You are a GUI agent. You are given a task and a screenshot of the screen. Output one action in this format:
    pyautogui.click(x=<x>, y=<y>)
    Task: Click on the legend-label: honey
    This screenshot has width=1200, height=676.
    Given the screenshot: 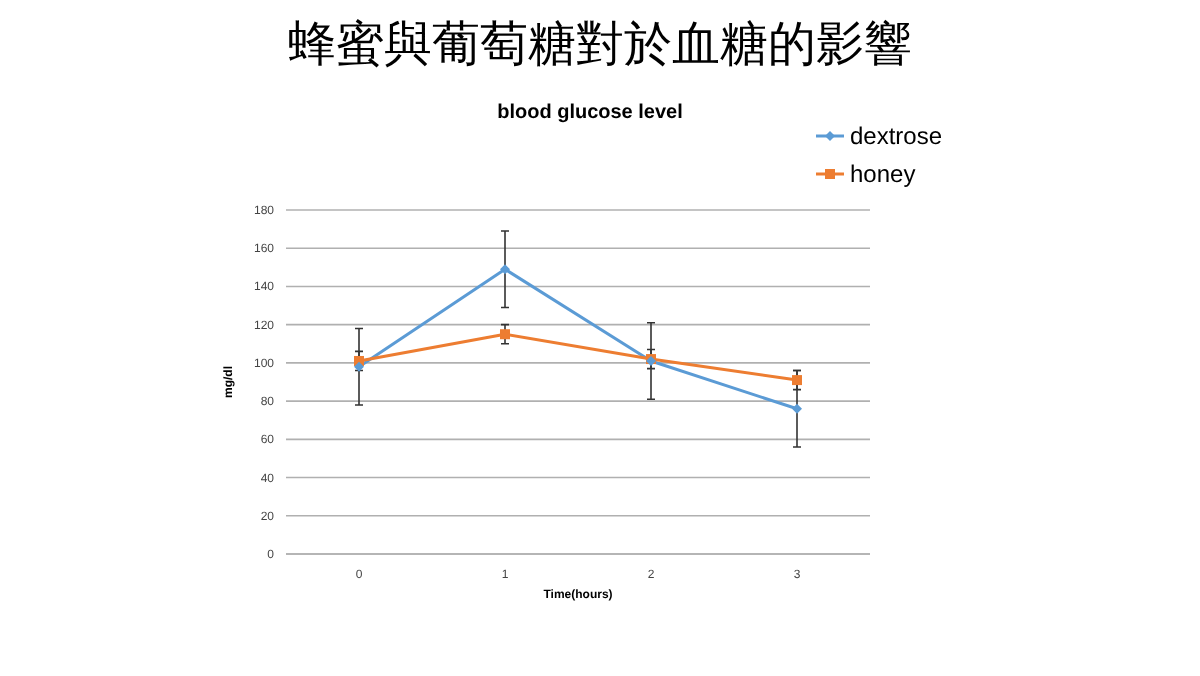 What is the action you would take?
    pyautogui.click(x=883, y=174)
    